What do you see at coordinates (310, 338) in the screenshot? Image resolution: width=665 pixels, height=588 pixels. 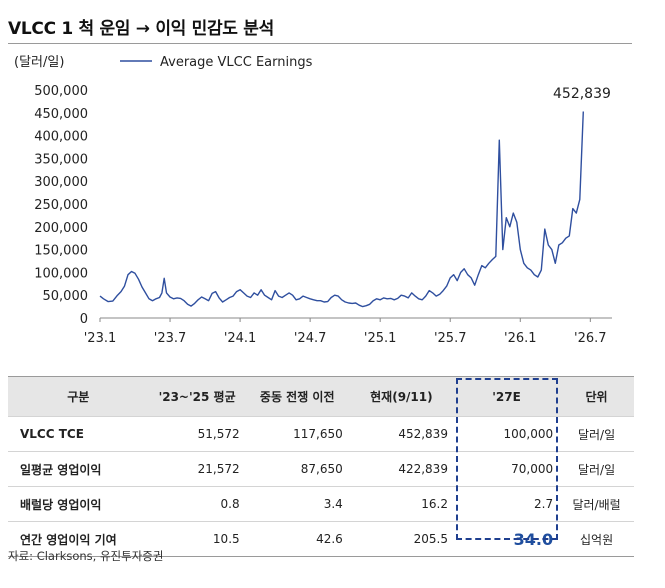 I see `x-tick-label: '24.7` at bounding box center [310, 338].